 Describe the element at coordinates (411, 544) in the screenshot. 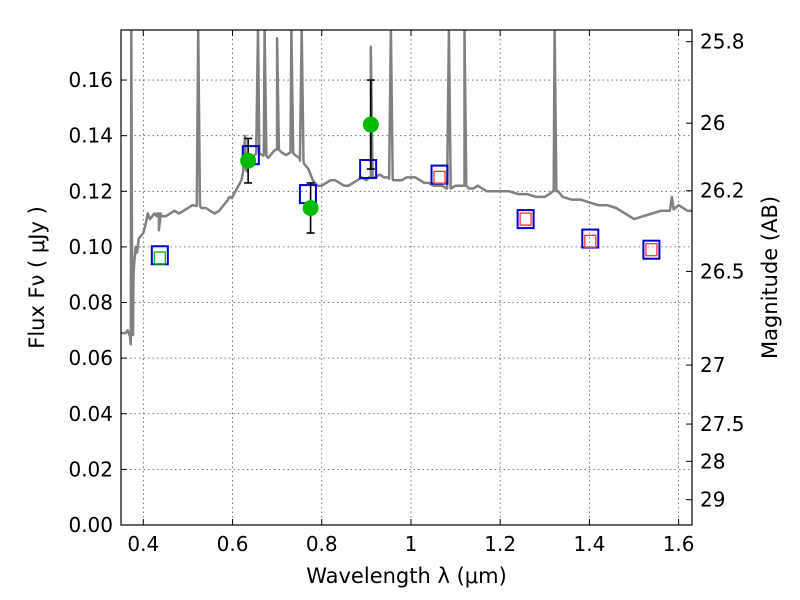

I see `x-tick-label: 1` at that location.